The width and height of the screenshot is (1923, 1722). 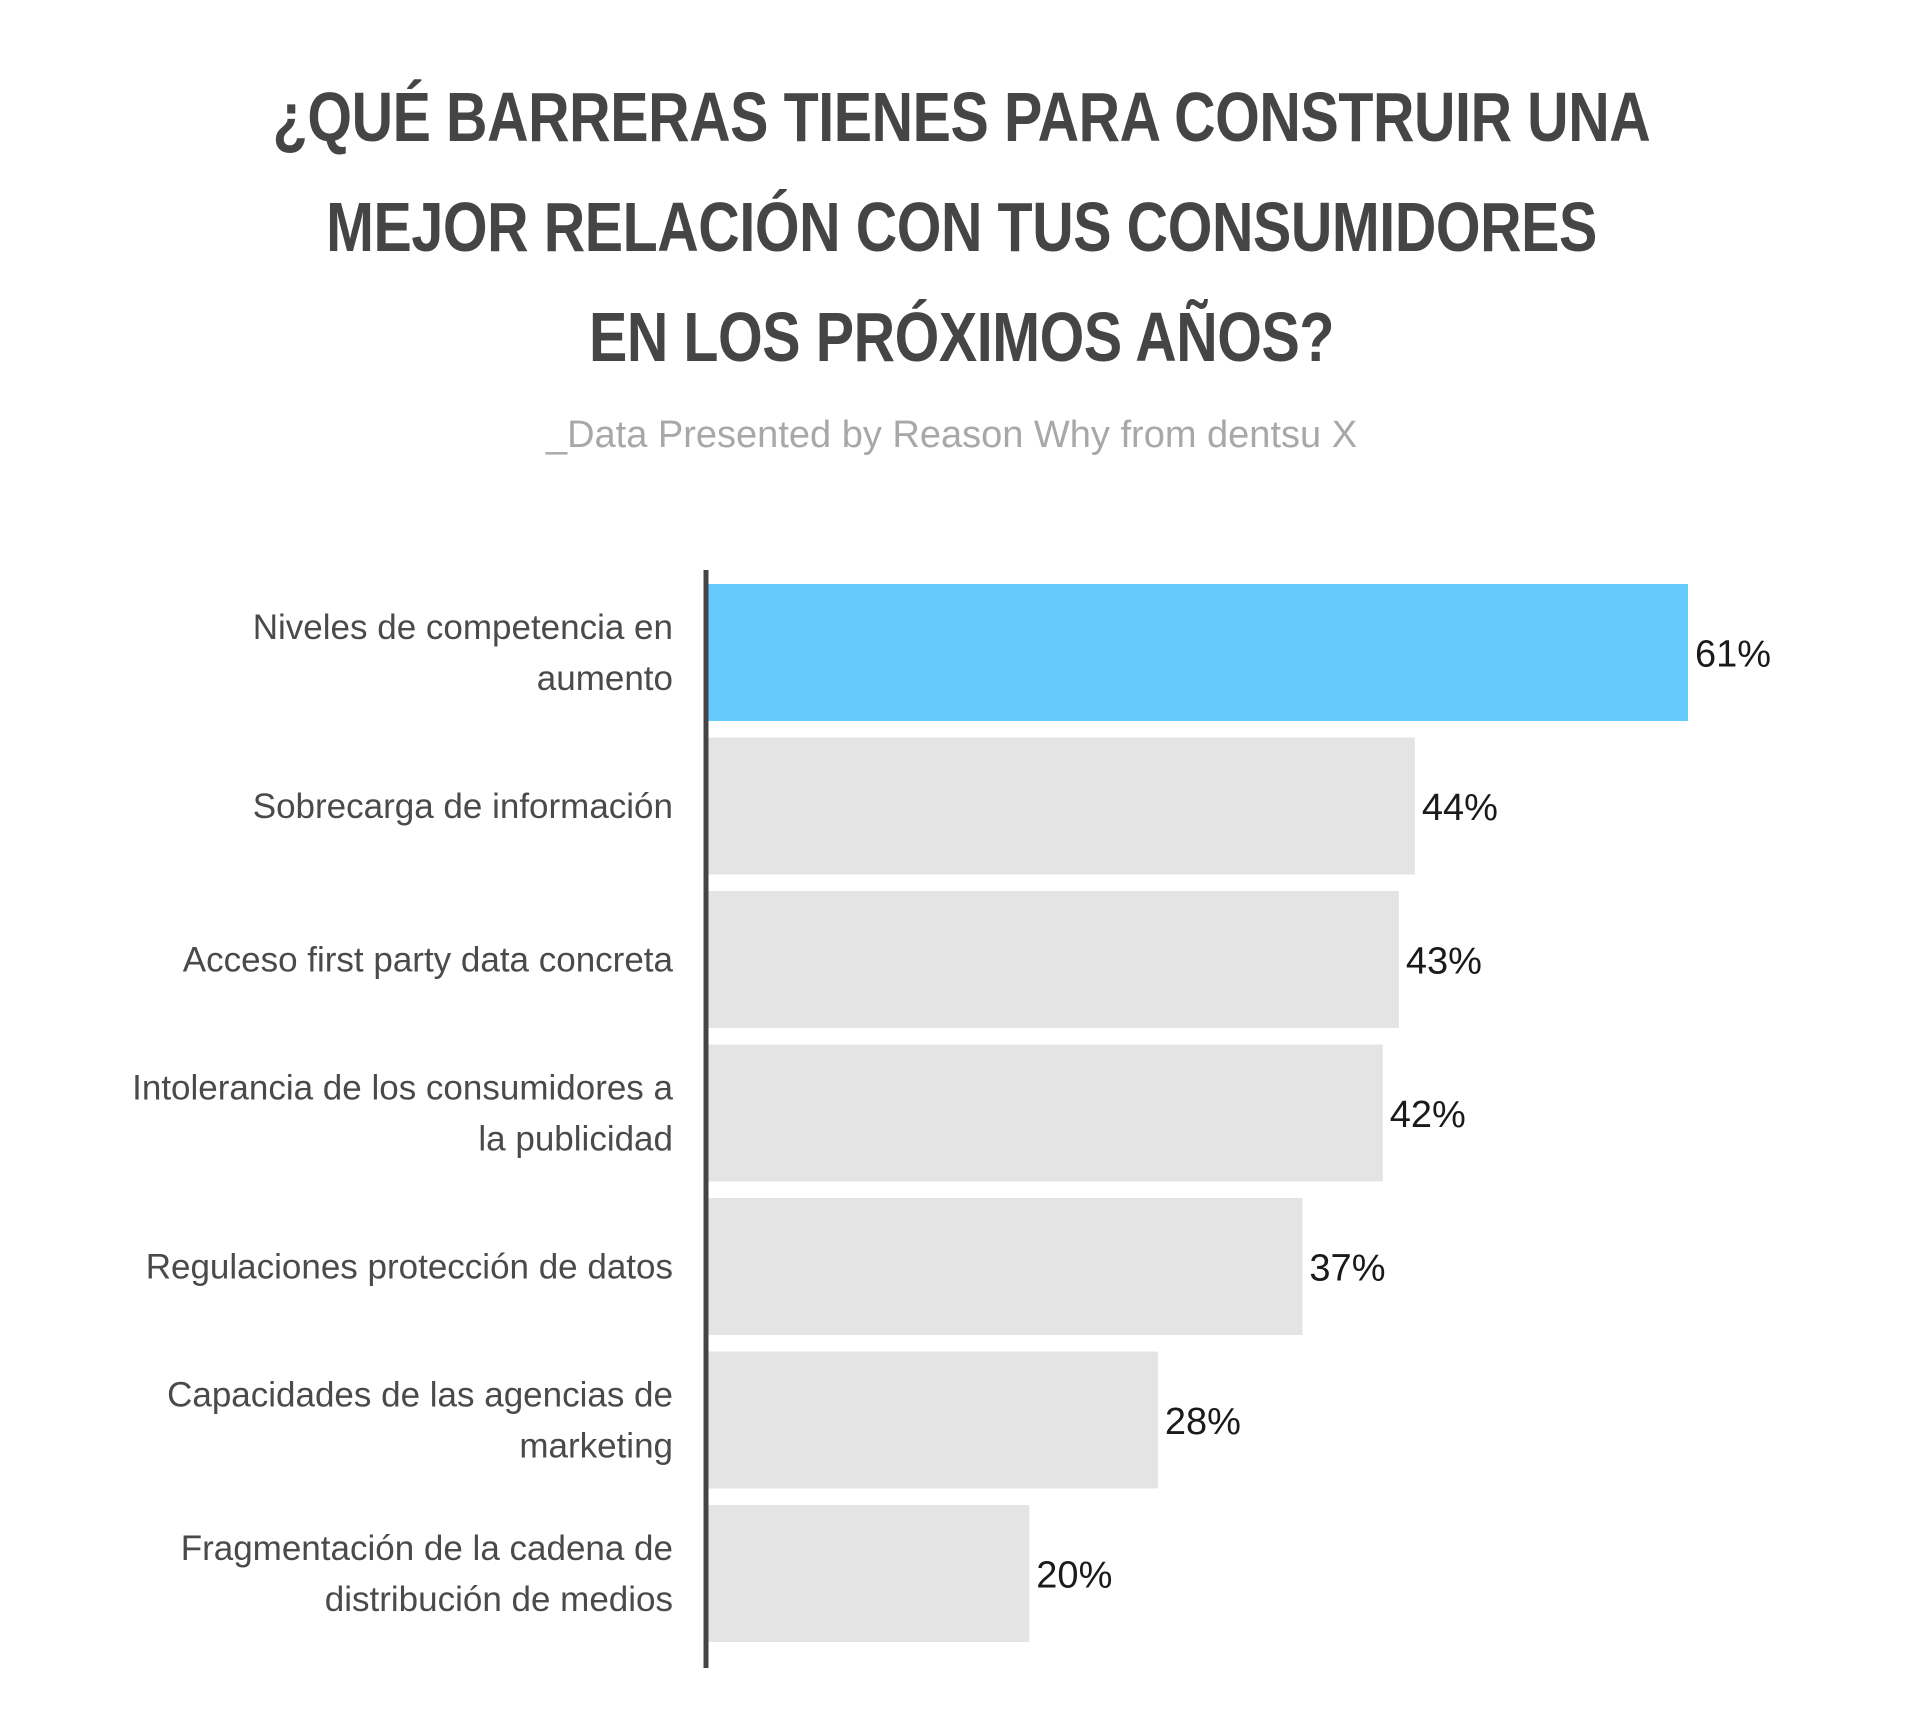 What do you see at coordinates (1074, 1576) in the screenshot?
I see `data-label: 20%` at bounding box center [1074, 1576].